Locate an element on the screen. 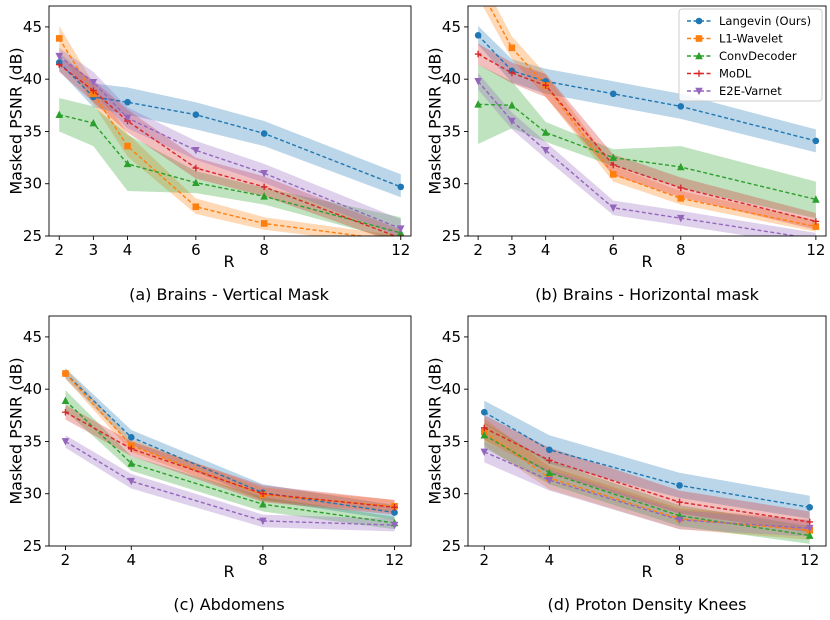  legend-item-langevin-ours: Langevin (Ours) is located at coordinates (749, 21).